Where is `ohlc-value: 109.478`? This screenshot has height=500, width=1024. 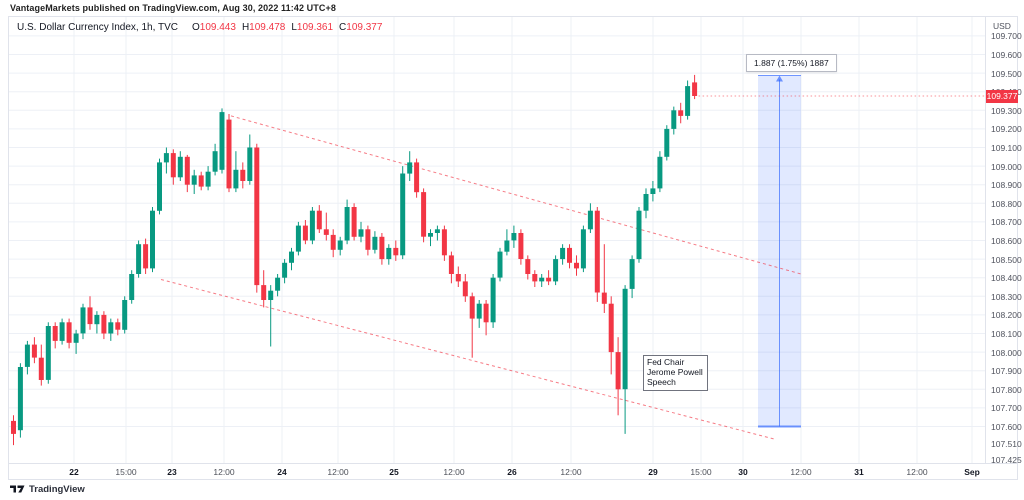 ohlc-value: 109.478 is located at coordinates (267, 27).